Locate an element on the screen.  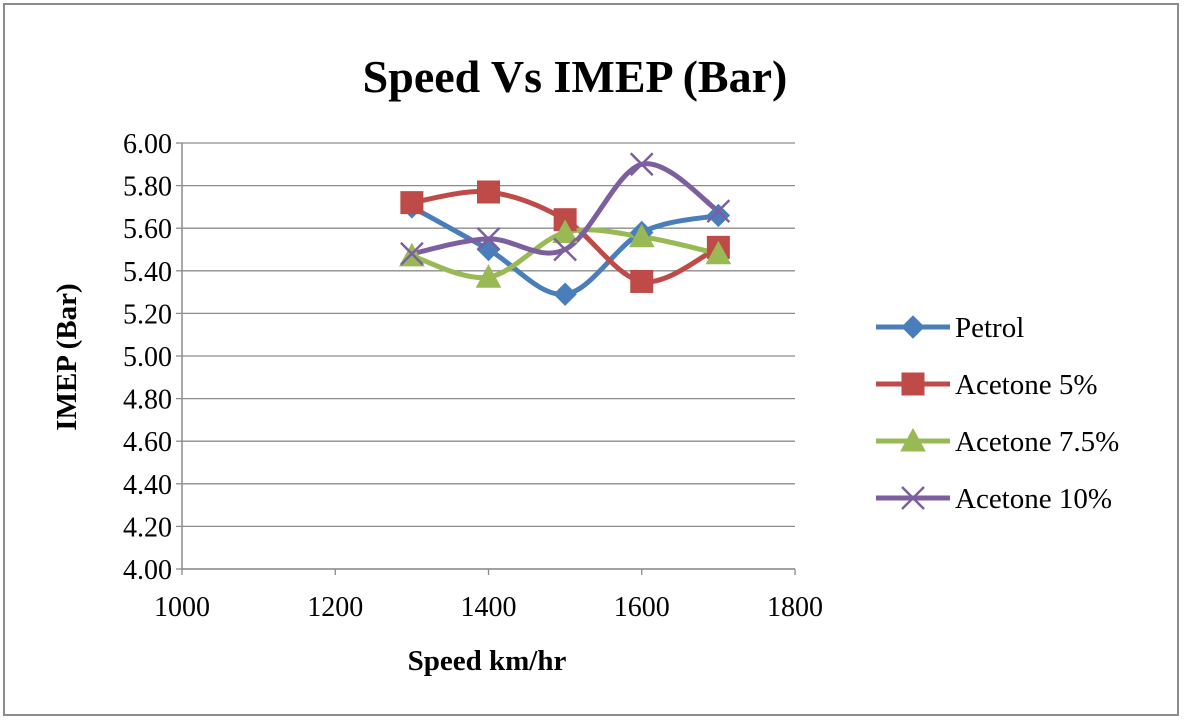
legend-label: Acetone 10% is located at coordinates (1033, 499).